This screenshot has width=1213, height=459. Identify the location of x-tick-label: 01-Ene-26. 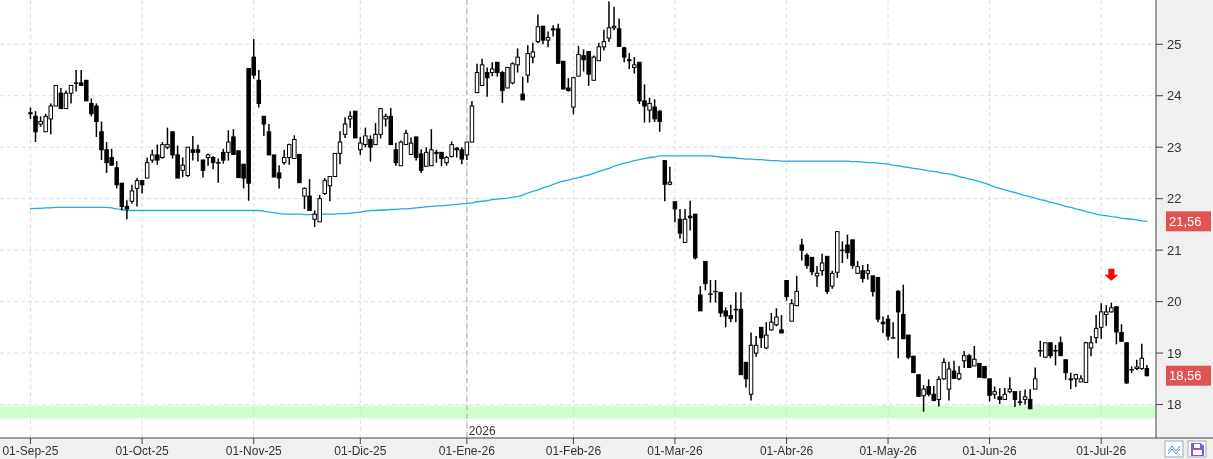
(467, 451).